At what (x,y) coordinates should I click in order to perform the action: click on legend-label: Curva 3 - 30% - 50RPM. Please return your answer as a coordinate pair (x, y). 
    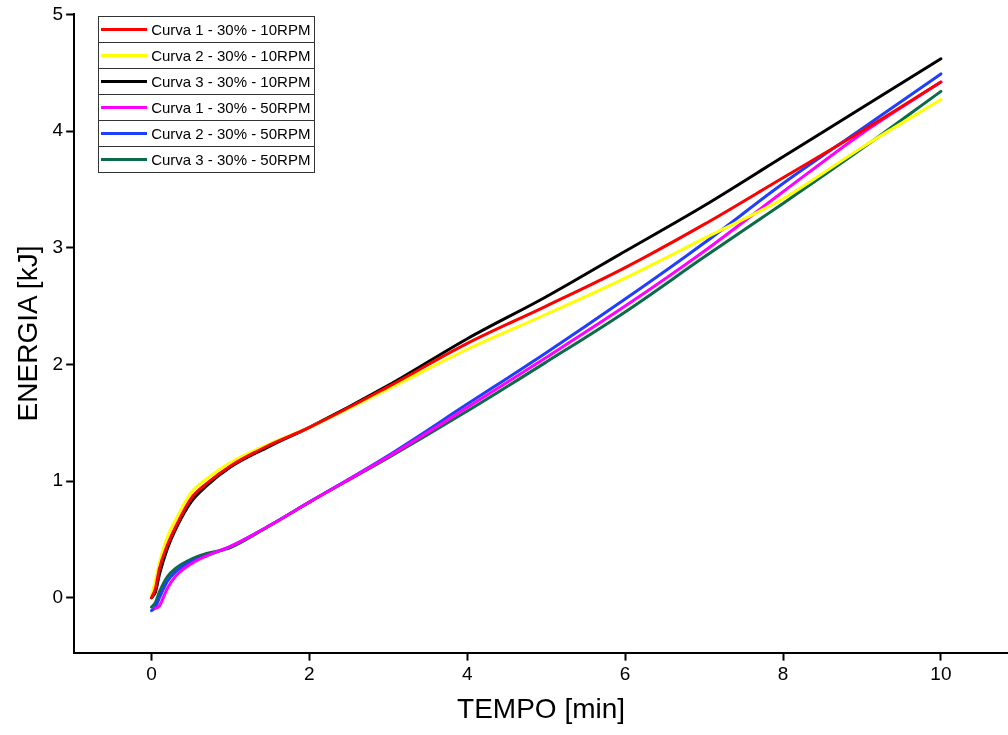
    Looking at the image, I should click on (231, 160).